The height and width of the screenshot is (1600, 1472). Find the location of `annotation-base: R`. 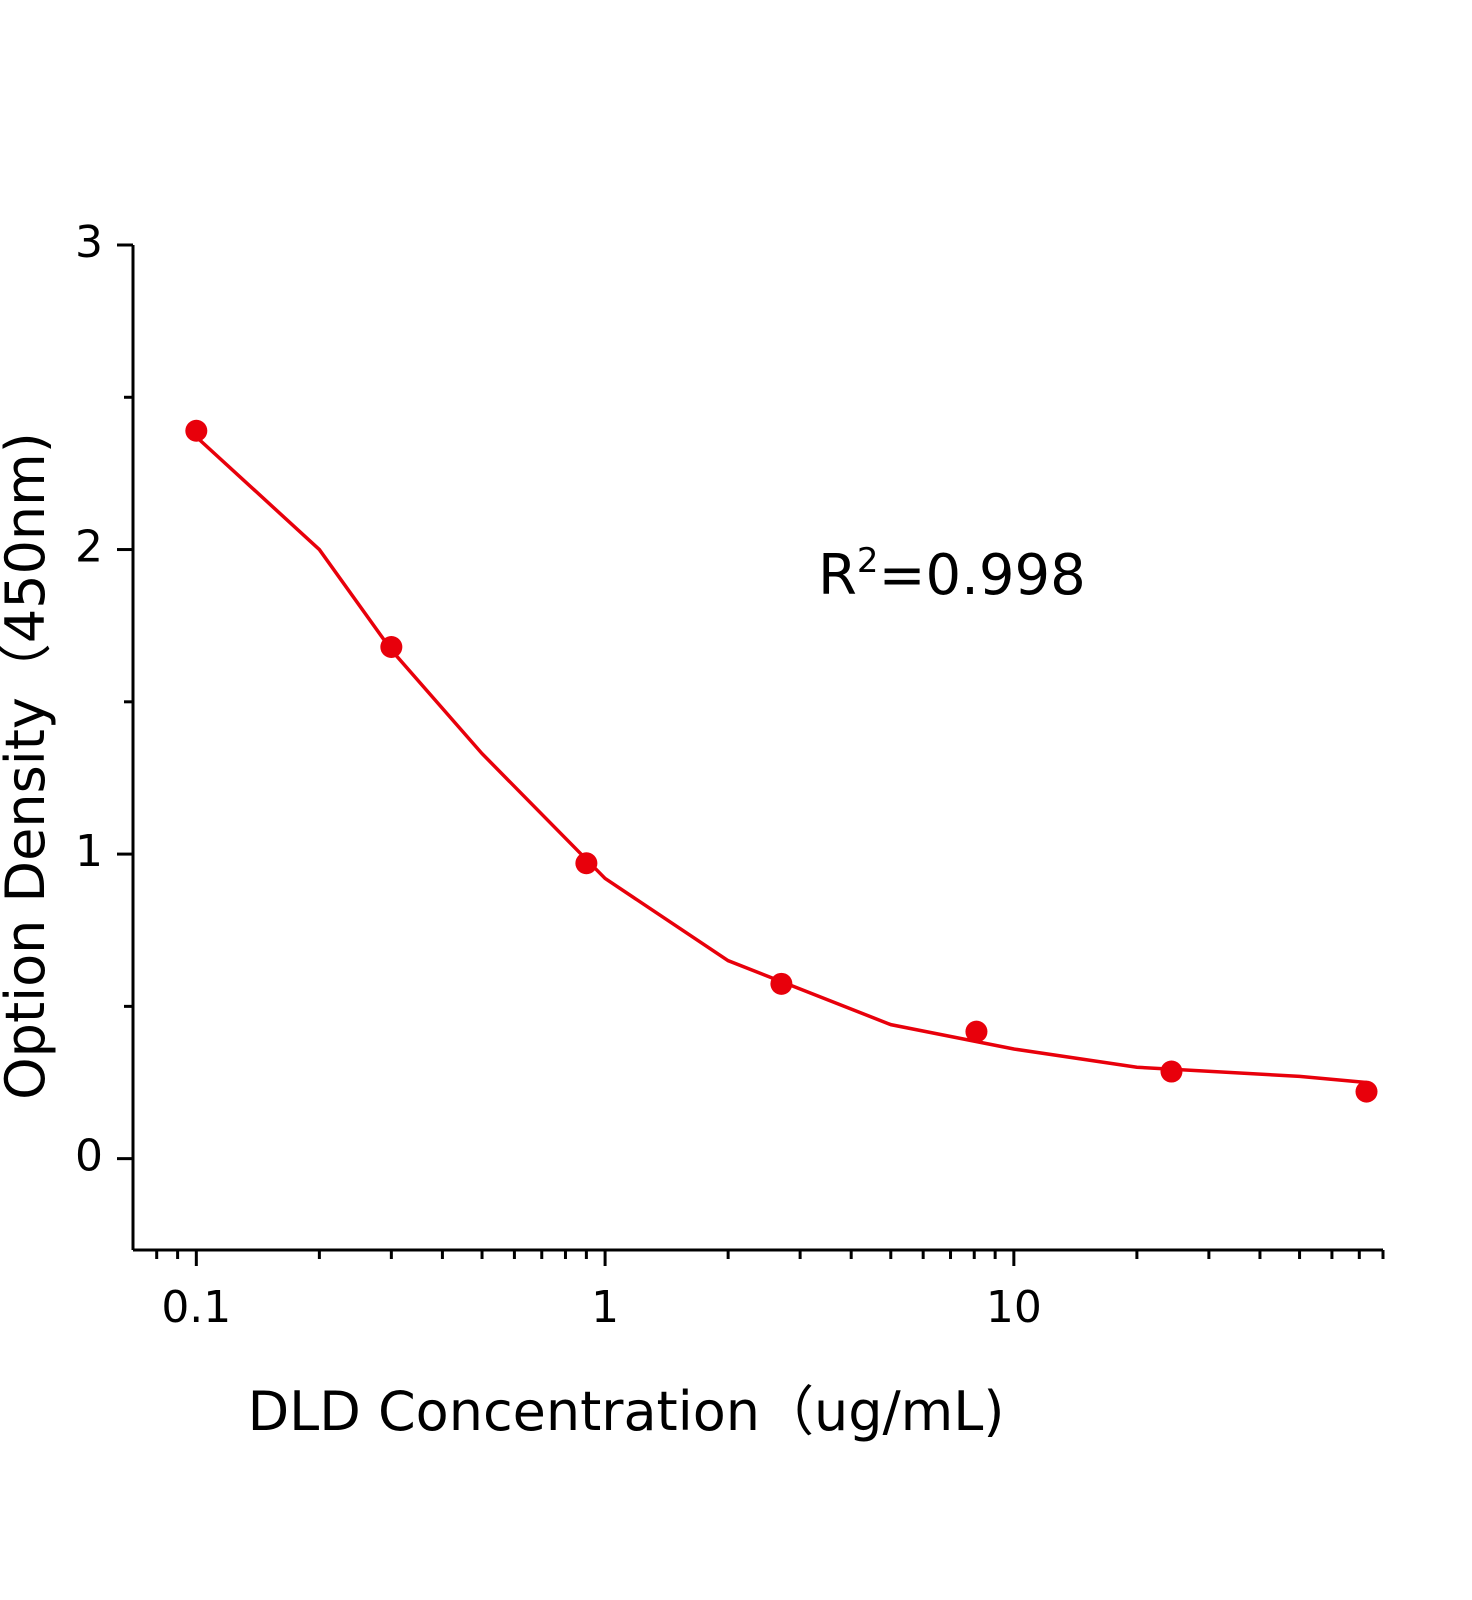

annotation-base: R is located at coordinates (837, 575).